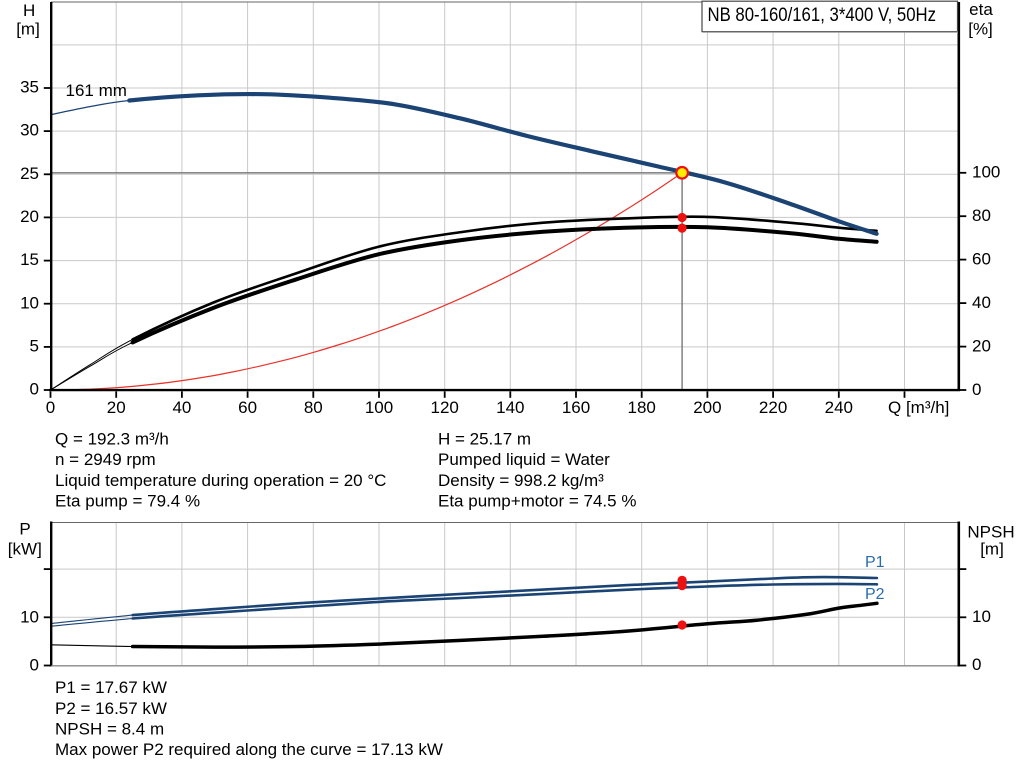  Describe the element at coordinates (822, 15) in the screenshot. I see `svg-text: NB 80-160/161, 3*400 V, 50Hz` at that location.